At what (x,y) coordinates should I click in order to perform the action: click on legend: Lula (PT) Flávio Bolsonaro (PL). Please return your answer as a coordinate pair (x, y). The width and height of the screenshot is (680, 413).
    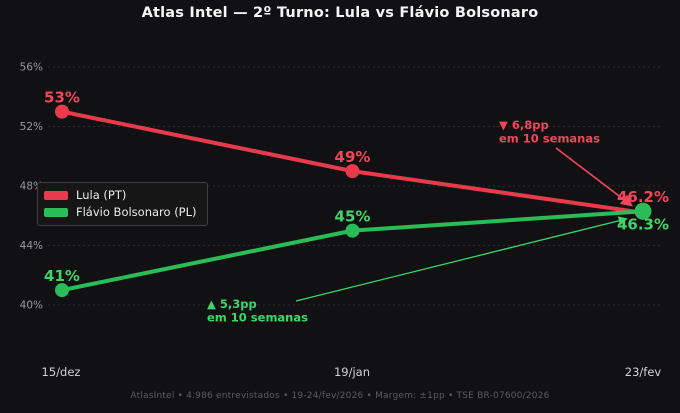
    Looking at the image, I should click on (122, 204).